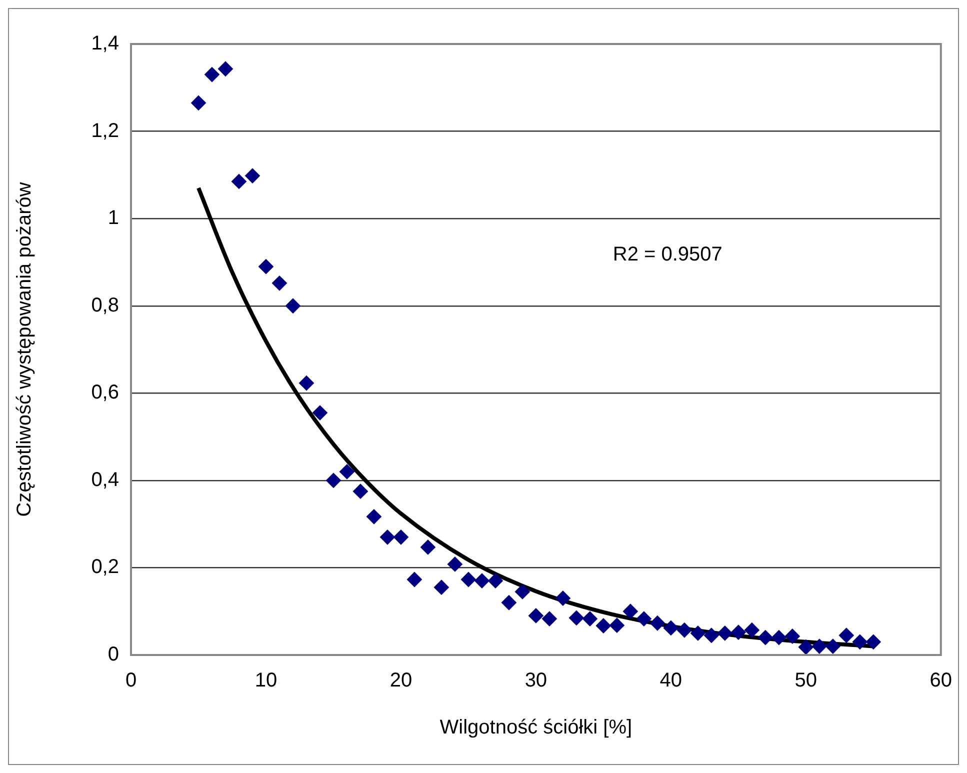  What do you see at coordinates (667, 254) in the screenshot?
I see `annotation: R2 = 0.9507` at bounding box center [667, 254].